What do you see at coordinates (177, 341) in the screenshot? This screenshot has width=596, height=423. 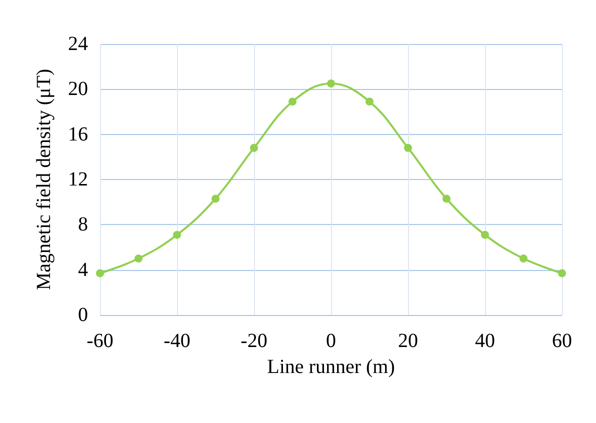 I see `x-tick-label: -40` at bounding box center [177, 341].